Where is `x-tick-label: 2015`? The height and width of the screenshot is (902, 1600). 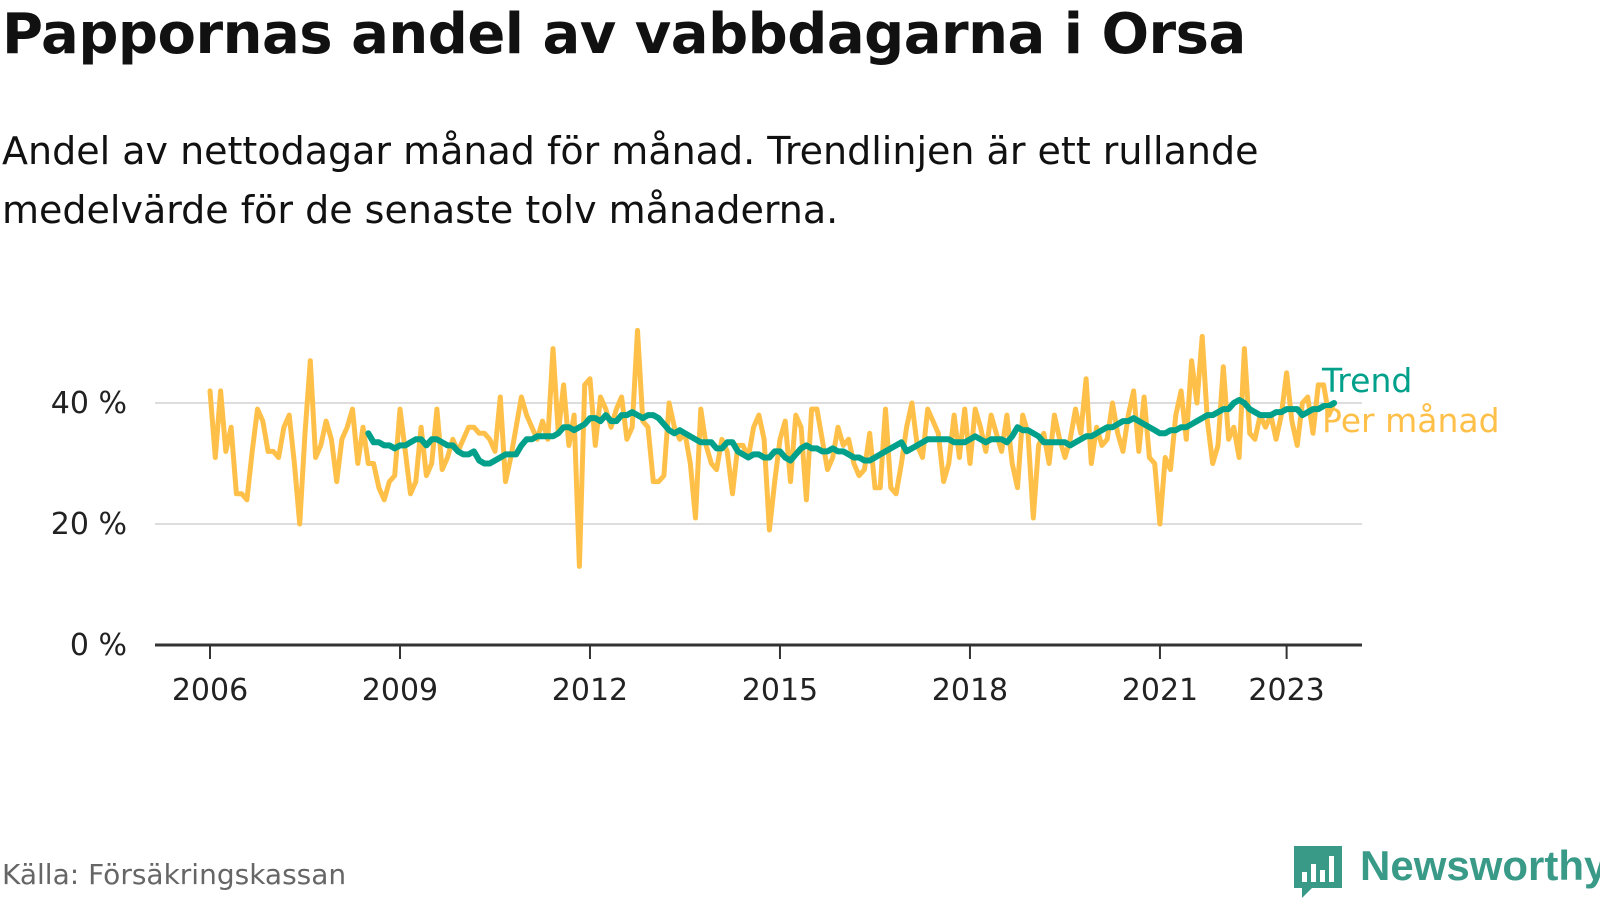
x-tick-label: 2015 is located at coordinates (780, 690).